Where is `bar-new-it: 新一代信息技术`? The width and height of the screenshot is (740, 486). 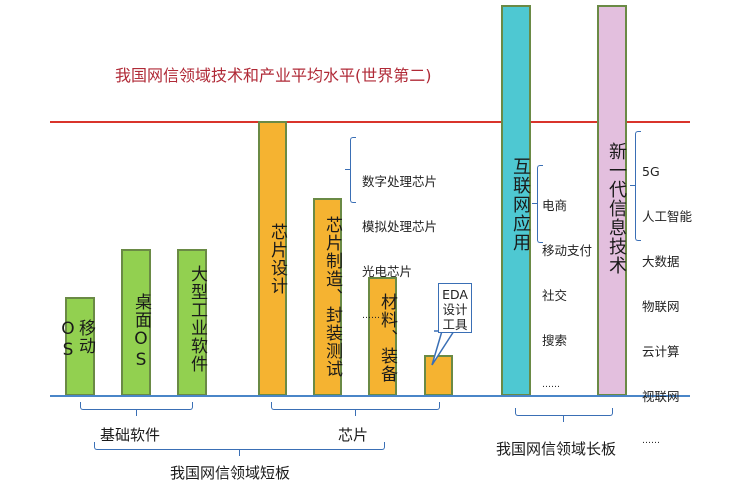
bar-new-it: 新一代信息技术 is located at coordinates (612, 200).